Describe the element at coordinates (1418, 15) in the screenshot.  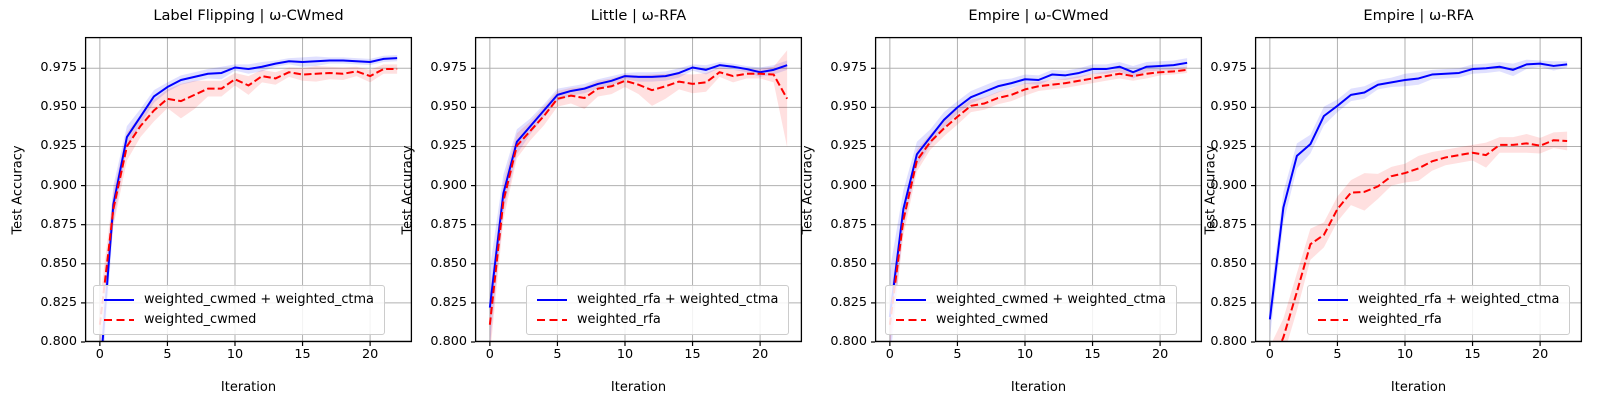
I see `subplot-title: Empire | ω-RFA` at that location.